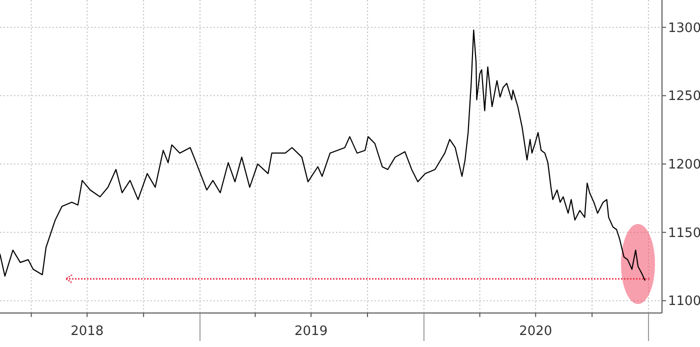 The height and width of the screenshot is (347, 700). Describe the element at coordinates (87, 331) in the screenshot. I see `x-tick-label: 2018` at that location.